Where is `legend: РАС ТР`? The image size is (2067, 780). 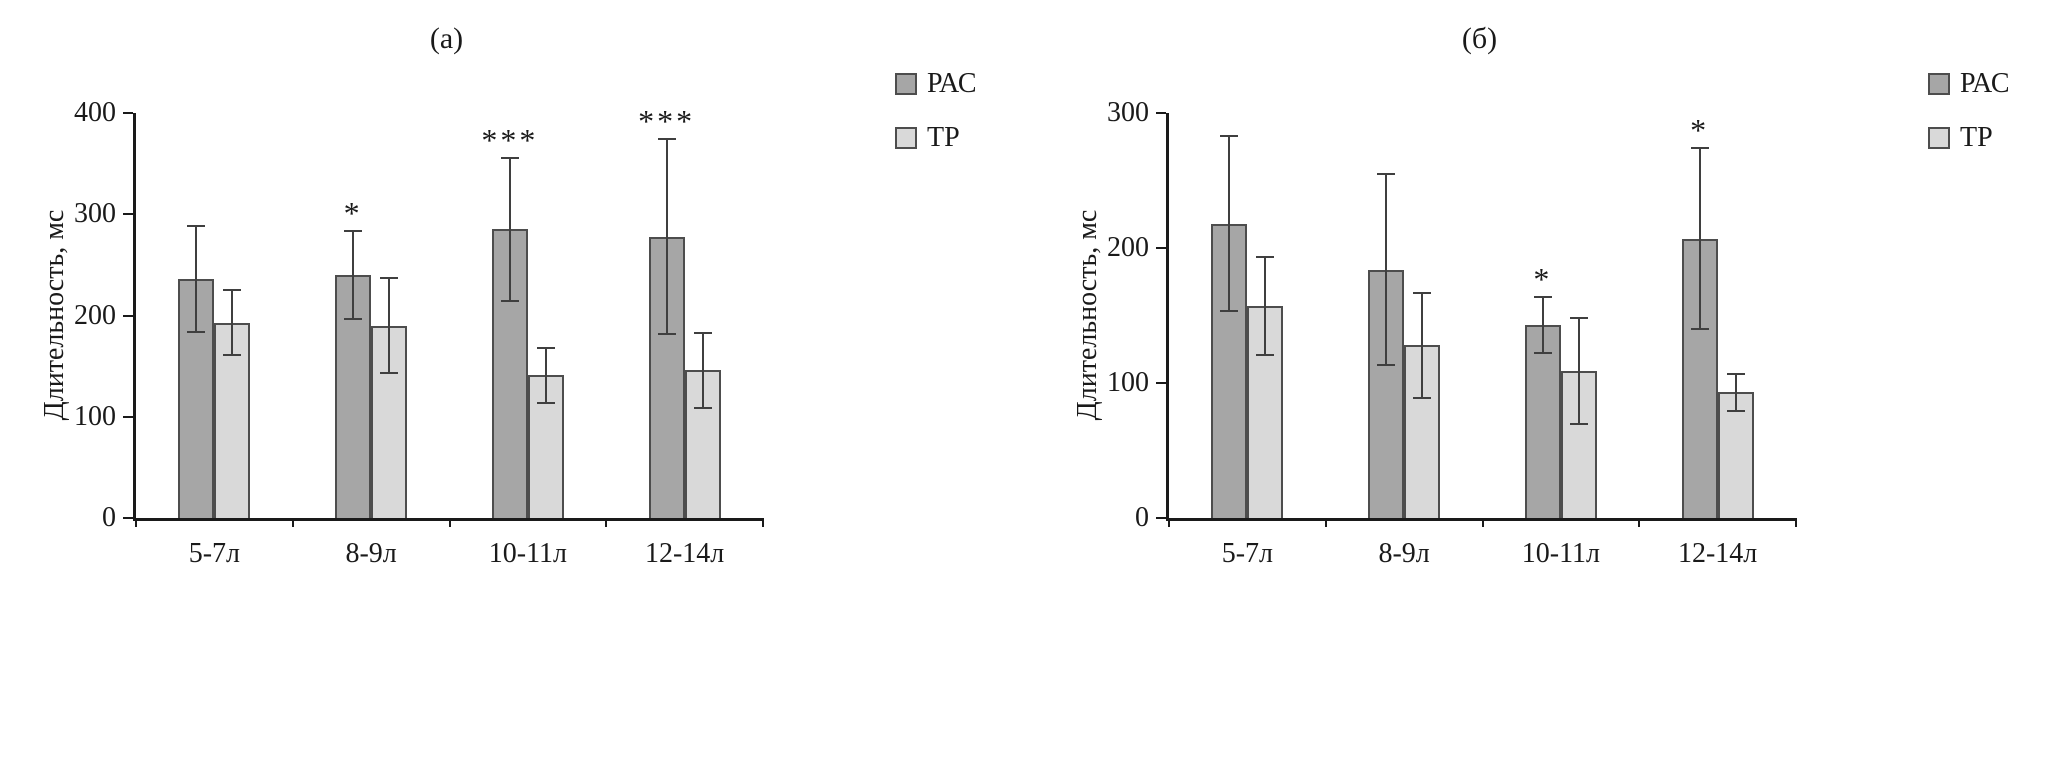 legend: РАС ТР is located at coordinates (936, 111).